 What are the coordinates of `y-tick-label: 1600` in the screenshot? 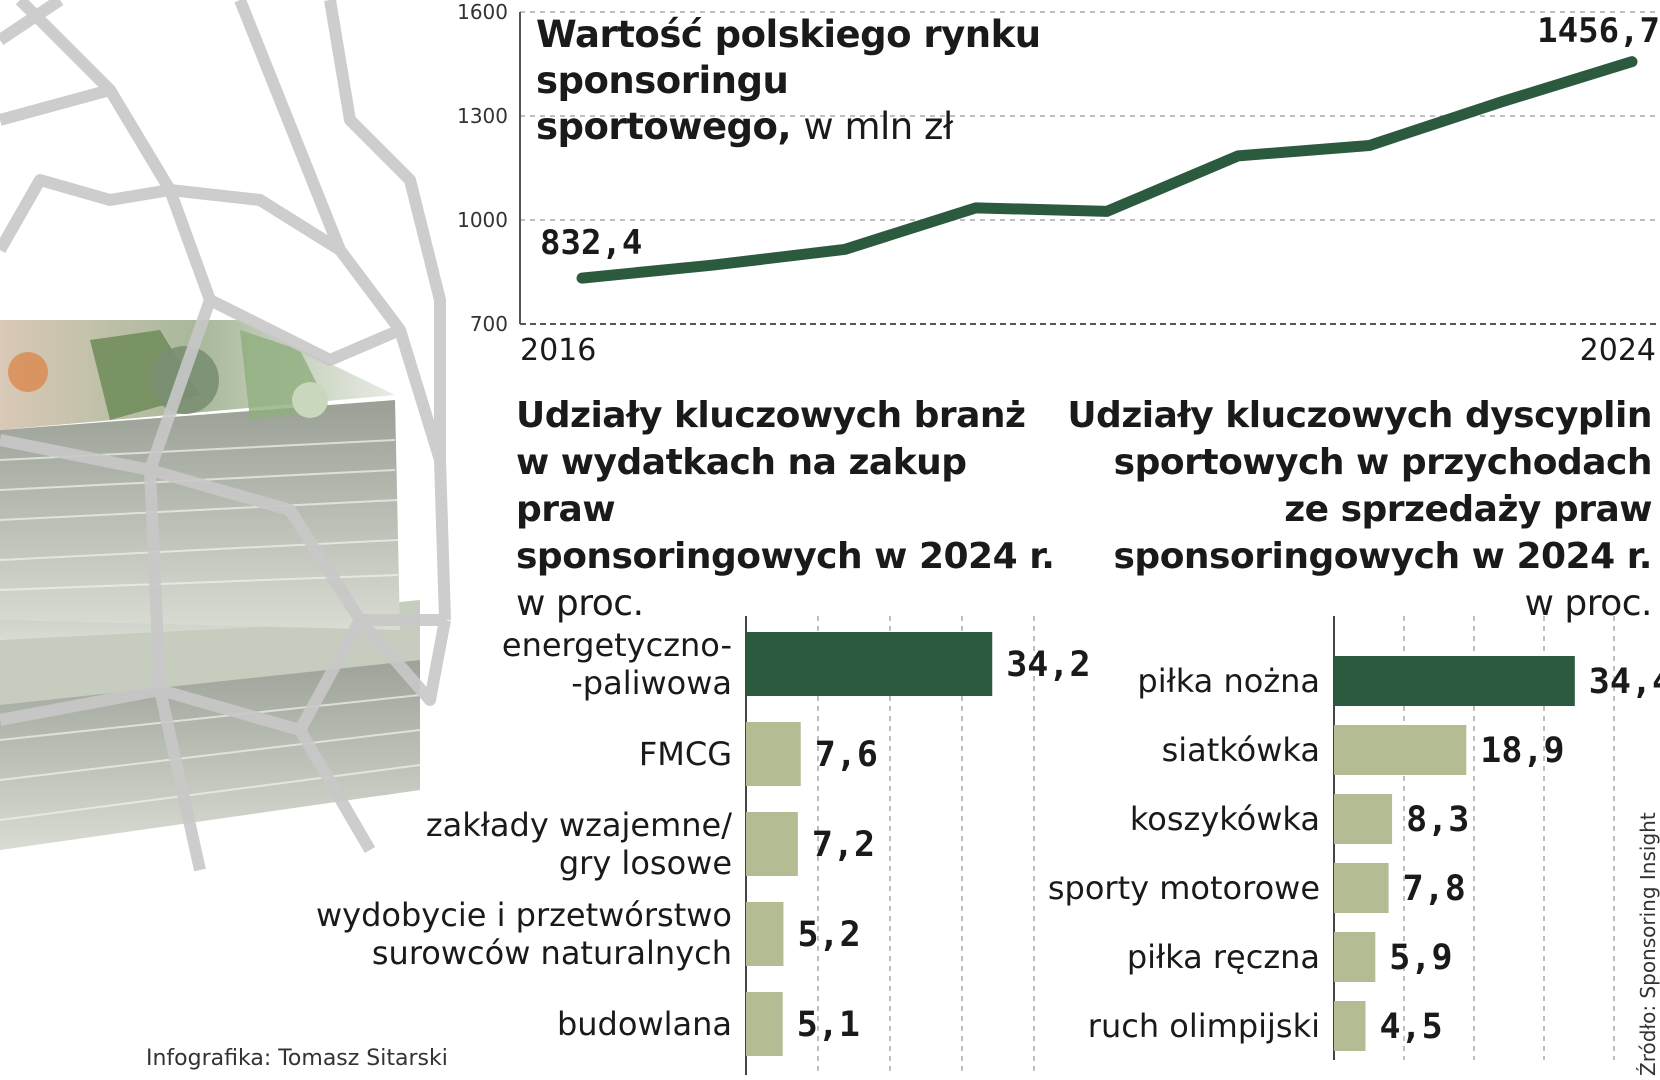 It's located at (482, 12).